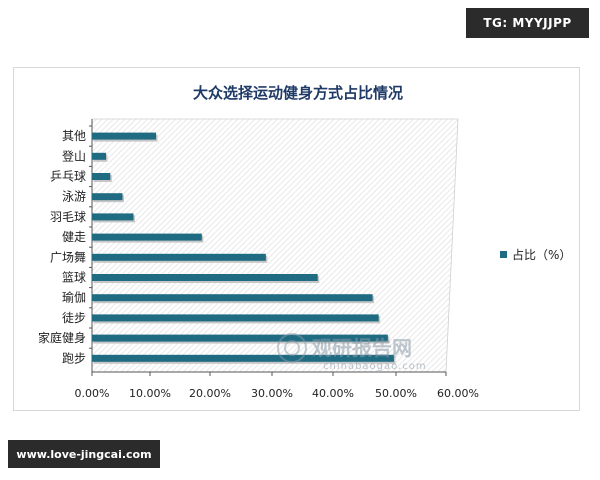 This screenshot has height=480, width=600. I want to click on category-label: 跑步, so click(74, 358).